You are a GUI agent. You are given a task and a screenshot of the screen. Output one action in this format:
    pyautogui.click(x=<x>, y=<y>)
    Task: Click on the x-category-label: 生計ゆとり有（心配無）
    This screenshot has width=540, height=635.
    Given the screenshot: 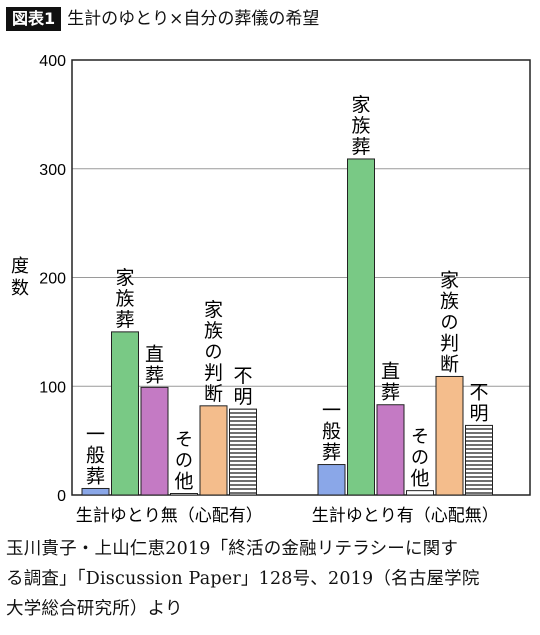 What is the action you would take?
    pyautogui.click(x=405, y=516)
    